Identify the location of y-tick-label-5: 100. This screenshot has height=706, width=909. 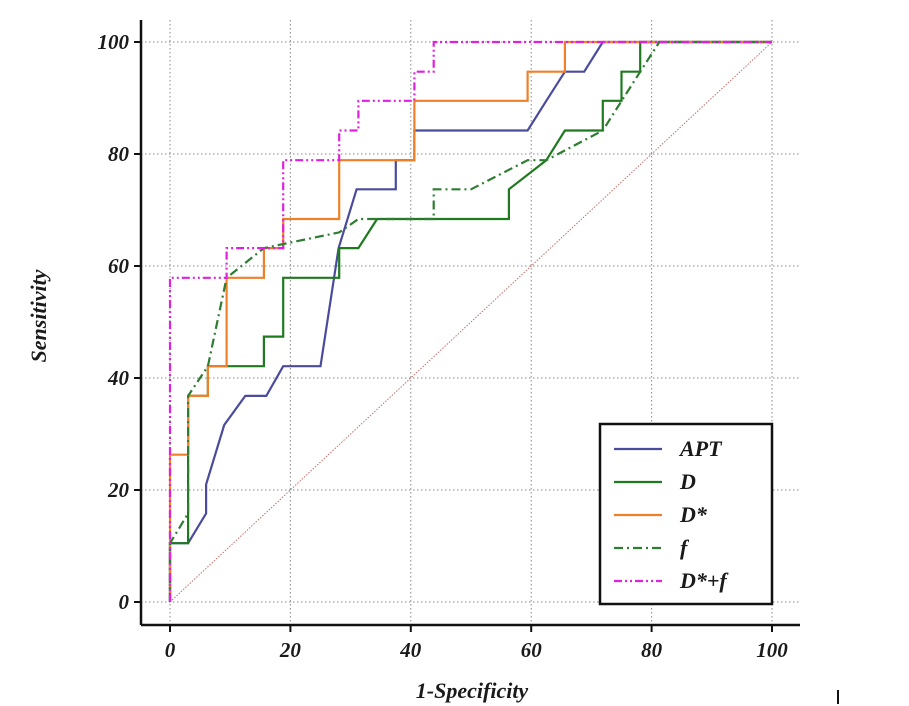
(114, 42).